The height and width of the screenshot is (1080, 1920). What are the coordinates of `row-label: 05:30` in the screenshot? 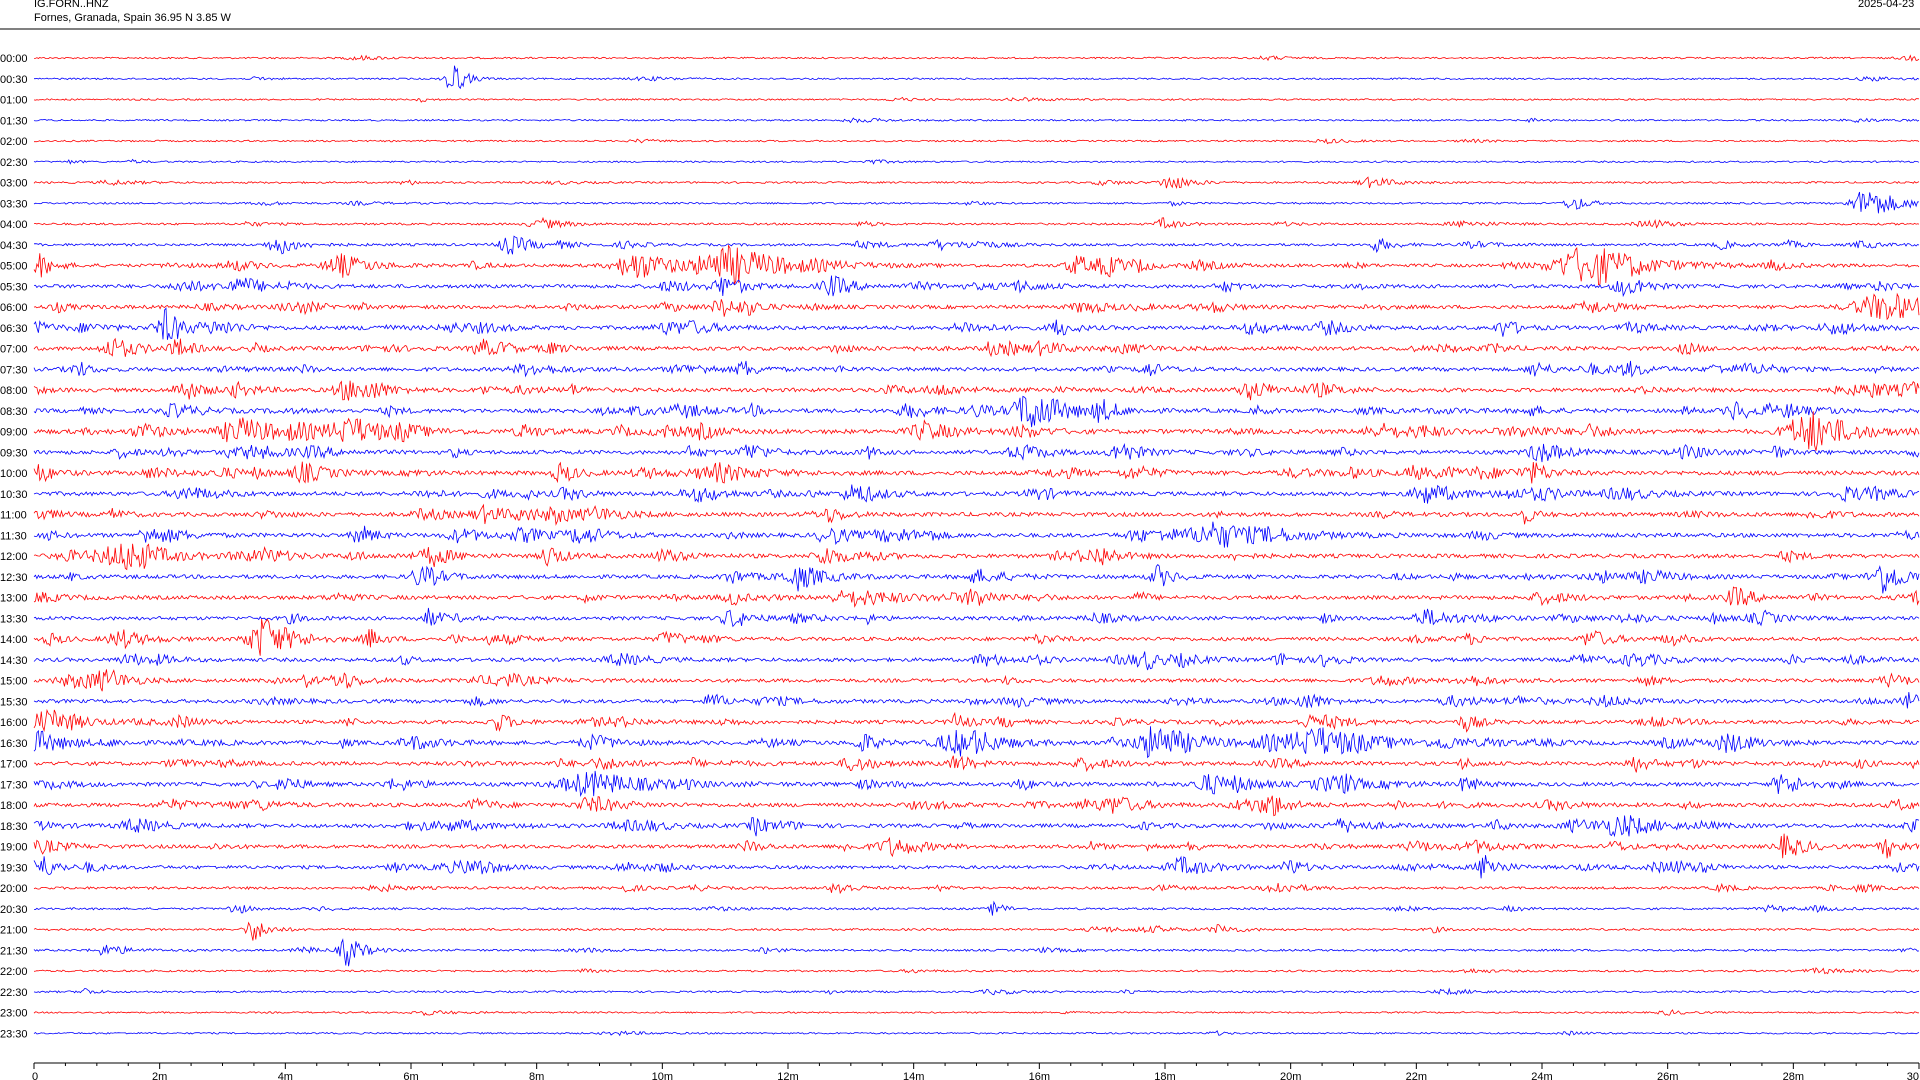 It's located at (14, 287).